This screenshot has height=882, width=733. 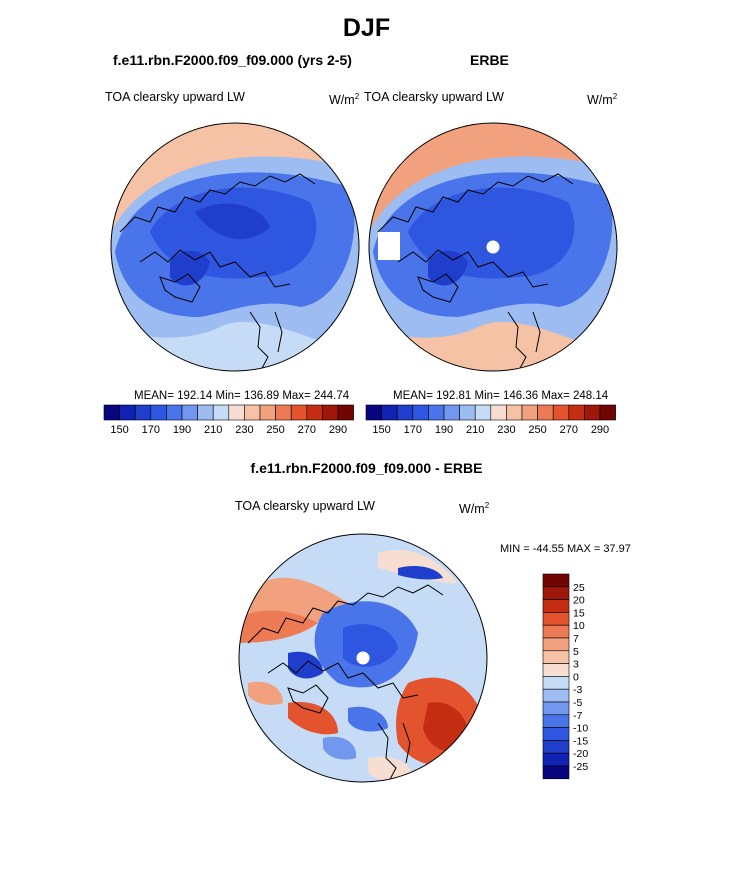 I want to click on colorbar-tick-label: 0, so click(x=576, y=677).